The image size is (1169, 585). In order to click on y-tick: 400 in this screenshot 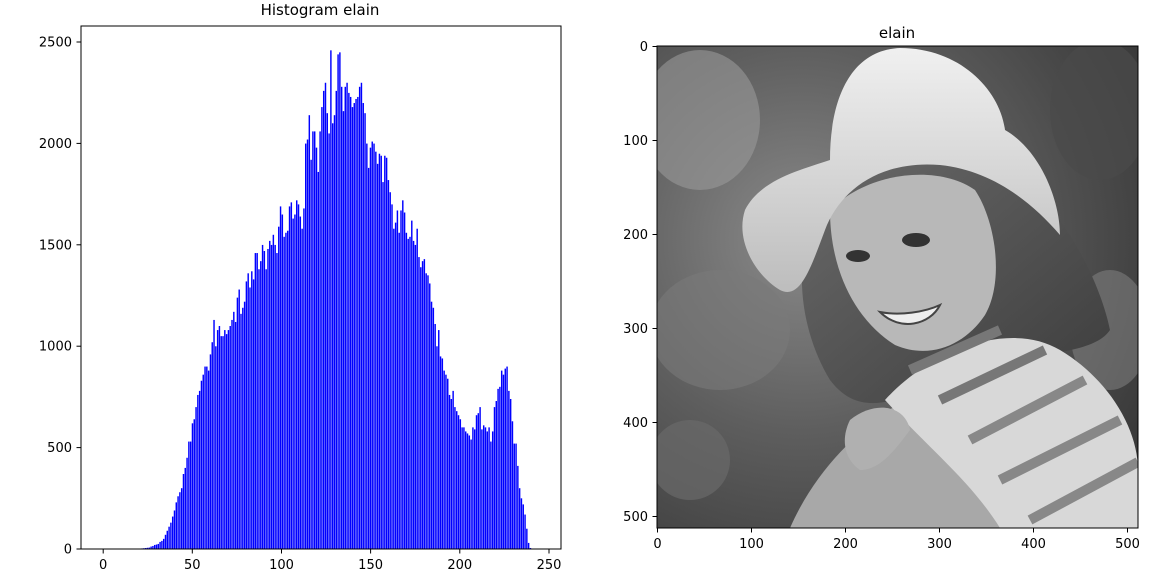, I will do `click(640, 423)`.